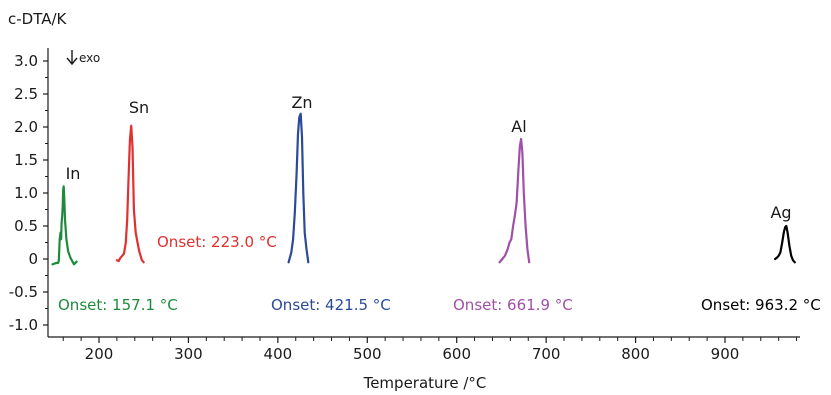  What do you see at coordinates (298, 188) in the screenshot?
I see `series-line-zn` at bounding box center [298, 188].